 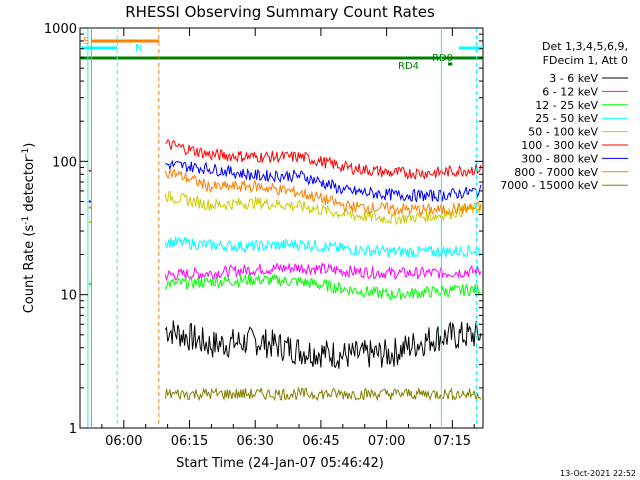 What do you see at coordinates (559, 158) in the screenshot?
I see `legend-label: 300 - 800 keV` at bounding box center [559, 158].